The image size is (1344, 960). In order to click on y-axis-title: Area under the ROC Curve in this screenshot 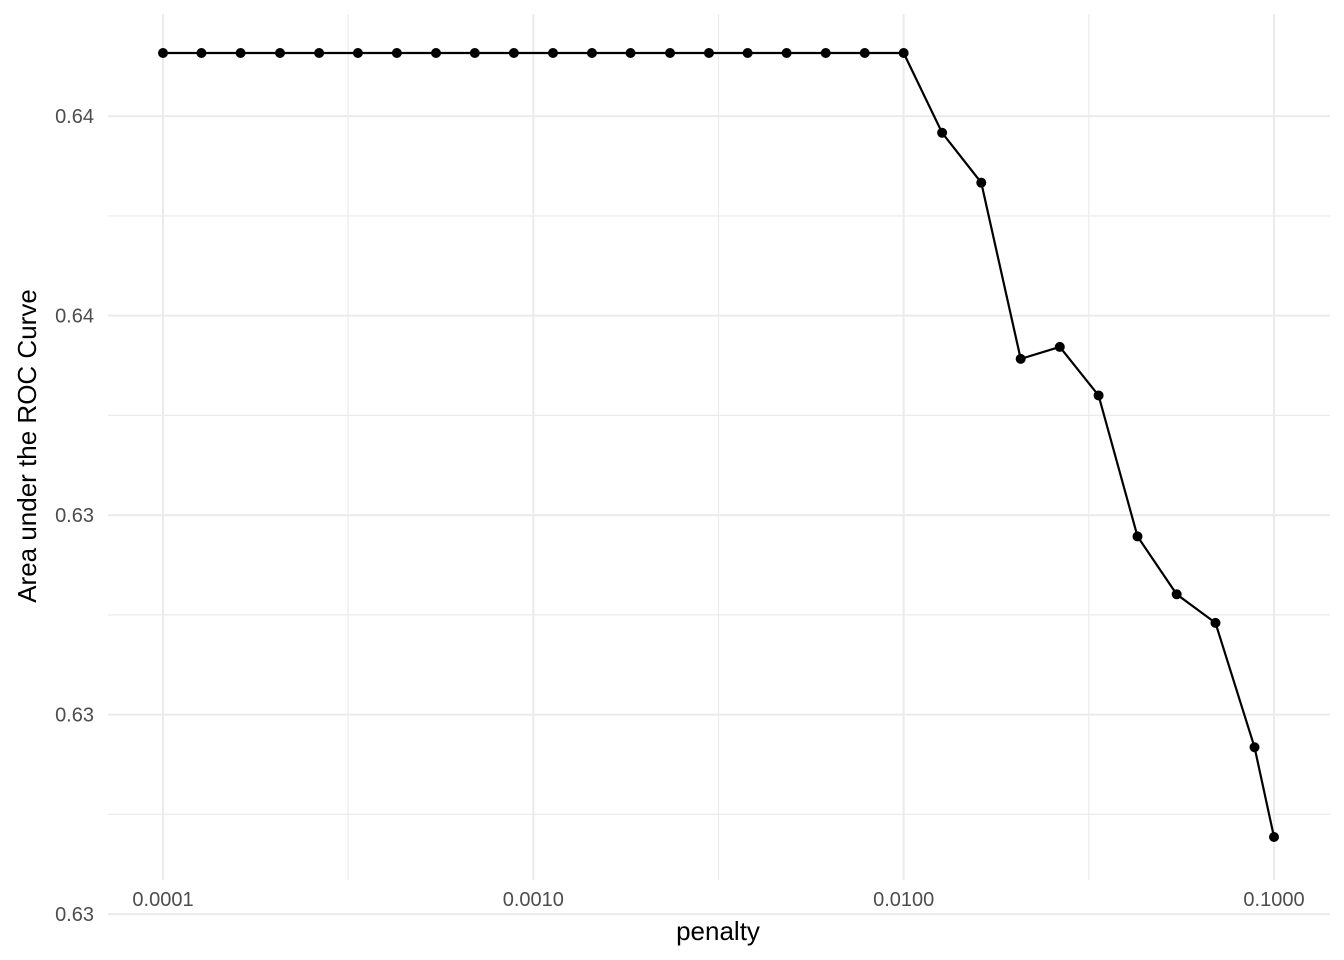, I will do `click(27, 446)`.